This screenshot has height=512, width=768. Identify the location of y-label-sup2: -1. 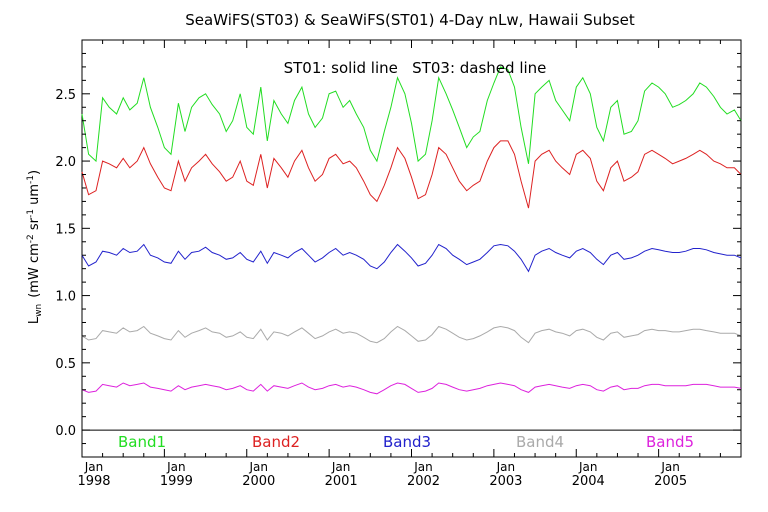
(31, 213).